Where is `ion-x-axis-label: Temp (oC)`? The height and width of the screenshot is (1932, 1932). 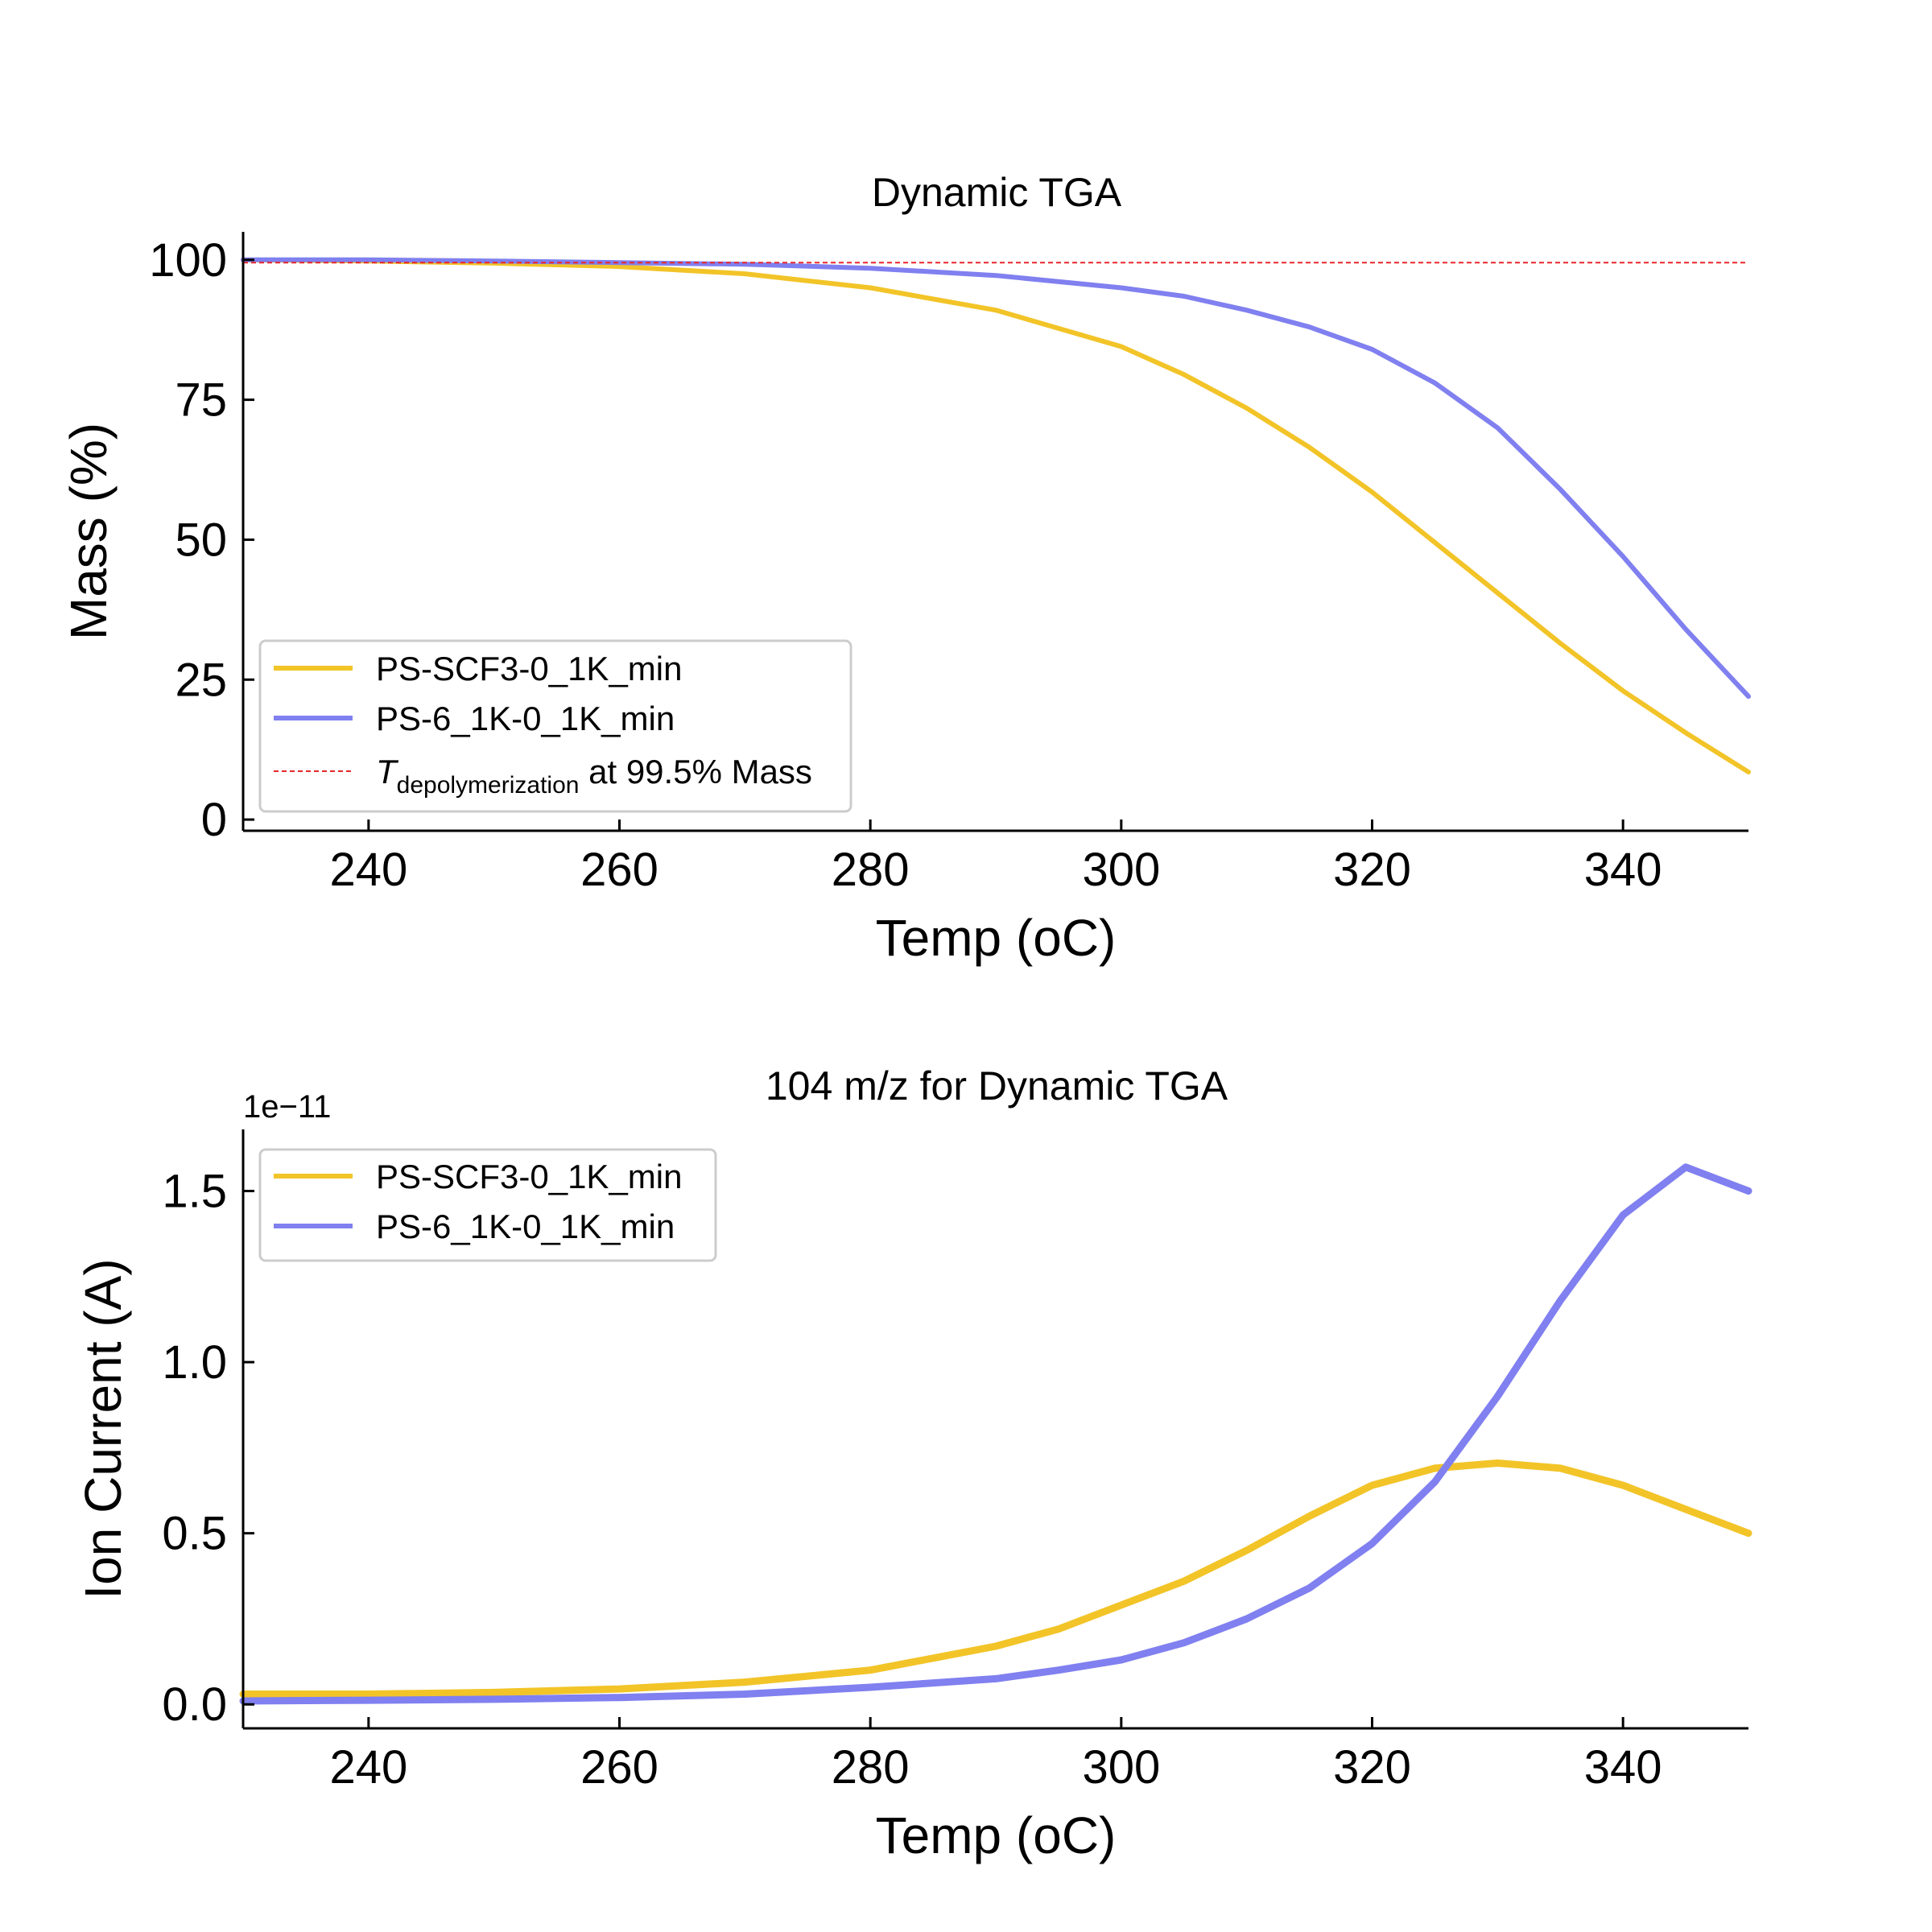
ion-x-axis-label: Temp (oC) is located at coordinates (996, 1835).